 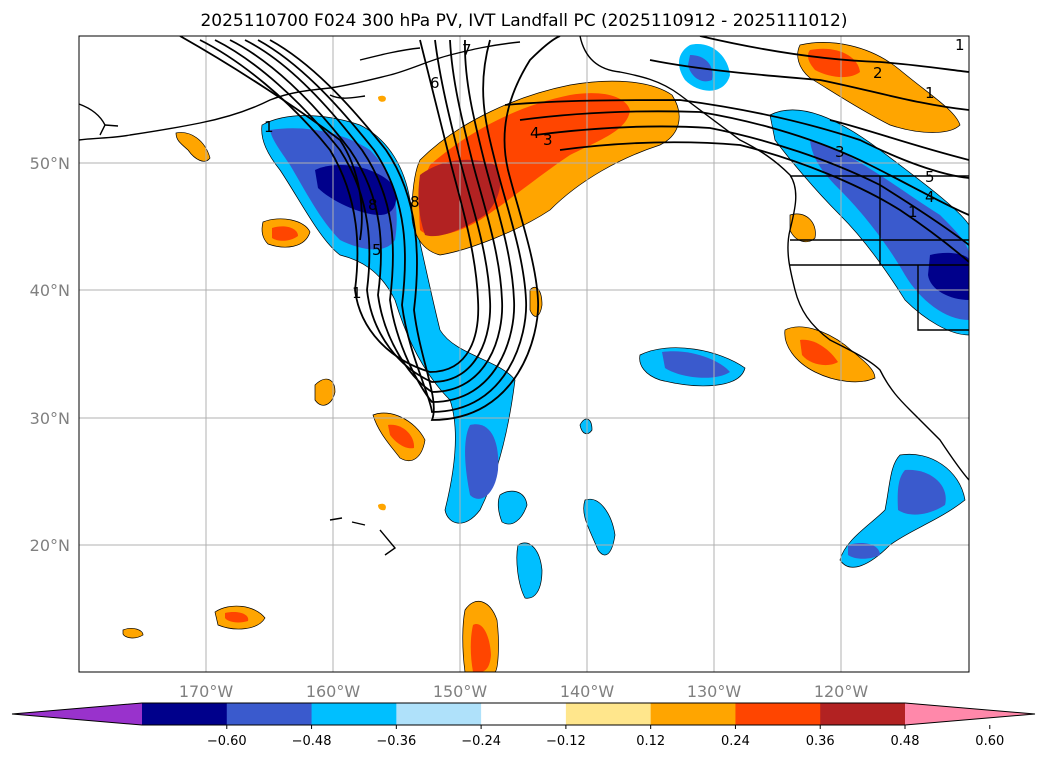 What do you see at coordinates (50, 545) in the screenshot?
I see `lat-label: 20°N` at bounding box center [50, 545].